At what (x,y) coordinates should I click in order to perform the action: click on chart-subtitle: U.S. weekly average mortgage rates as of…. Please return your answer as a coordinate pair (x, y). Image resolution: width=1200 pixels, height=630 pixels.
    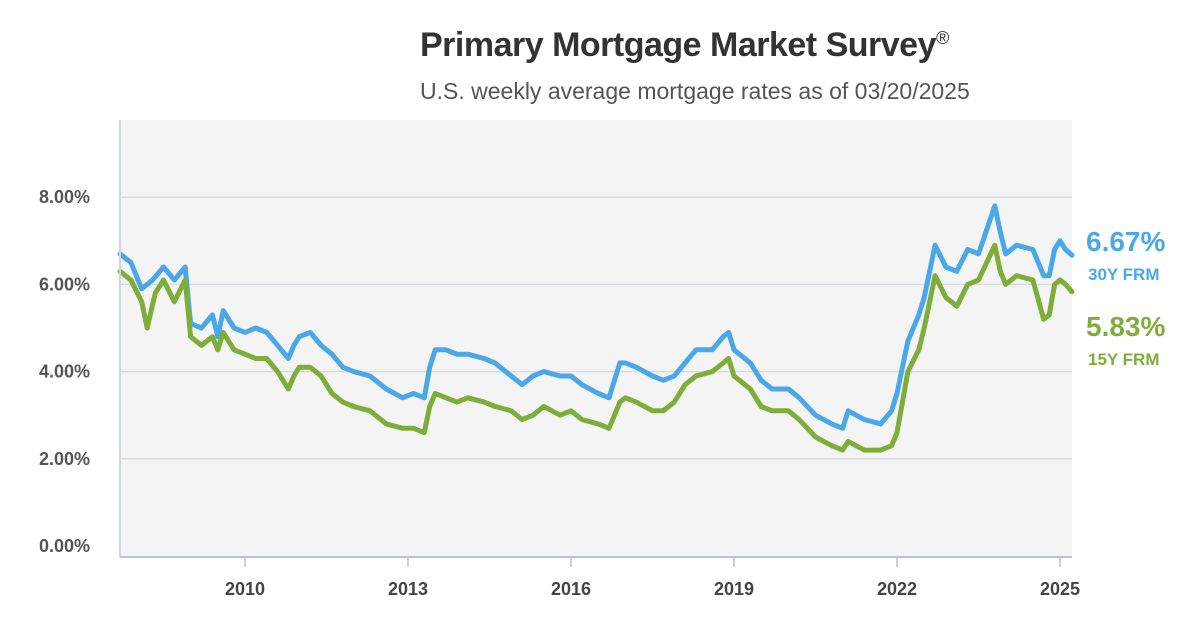
    Looking at the image, I should click on (695, 91).